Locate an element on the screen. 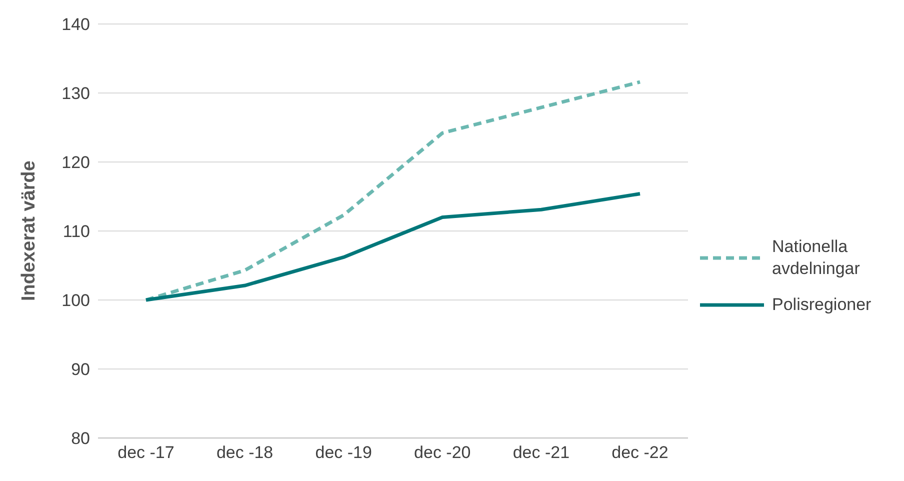 This screenshot has width=904, height=481. x-tick-label: dec -21 is located at coordinates (541, 452).